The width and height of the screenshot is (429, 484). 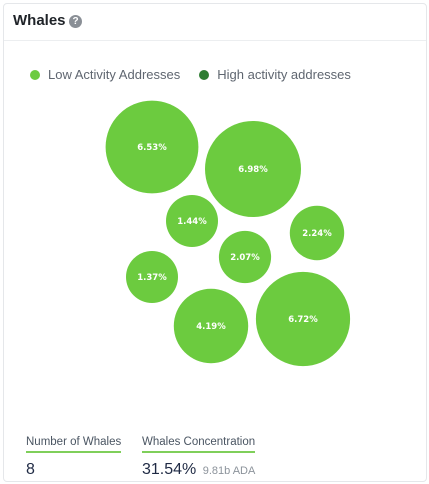 What do you see at coordinates (169, 469) in the screenshot?
I see `stat-main-value: 31.54%` at bounding box center [169, 469].